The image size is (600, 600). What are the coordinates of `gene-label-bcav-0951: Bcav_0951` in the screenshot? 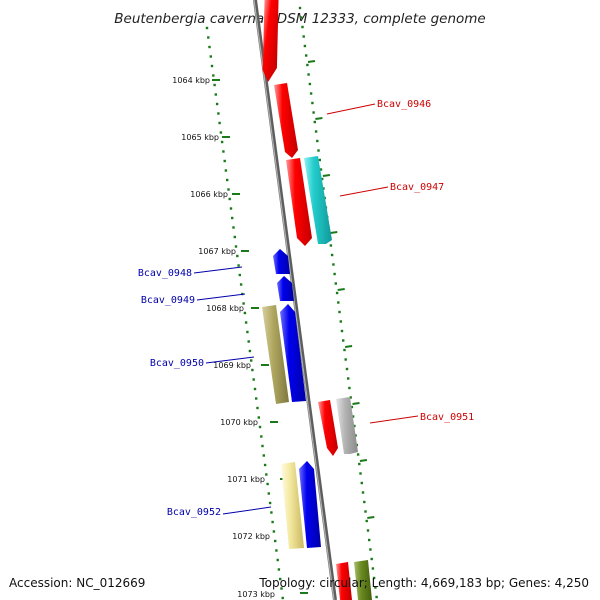 It's located at (447, 417).